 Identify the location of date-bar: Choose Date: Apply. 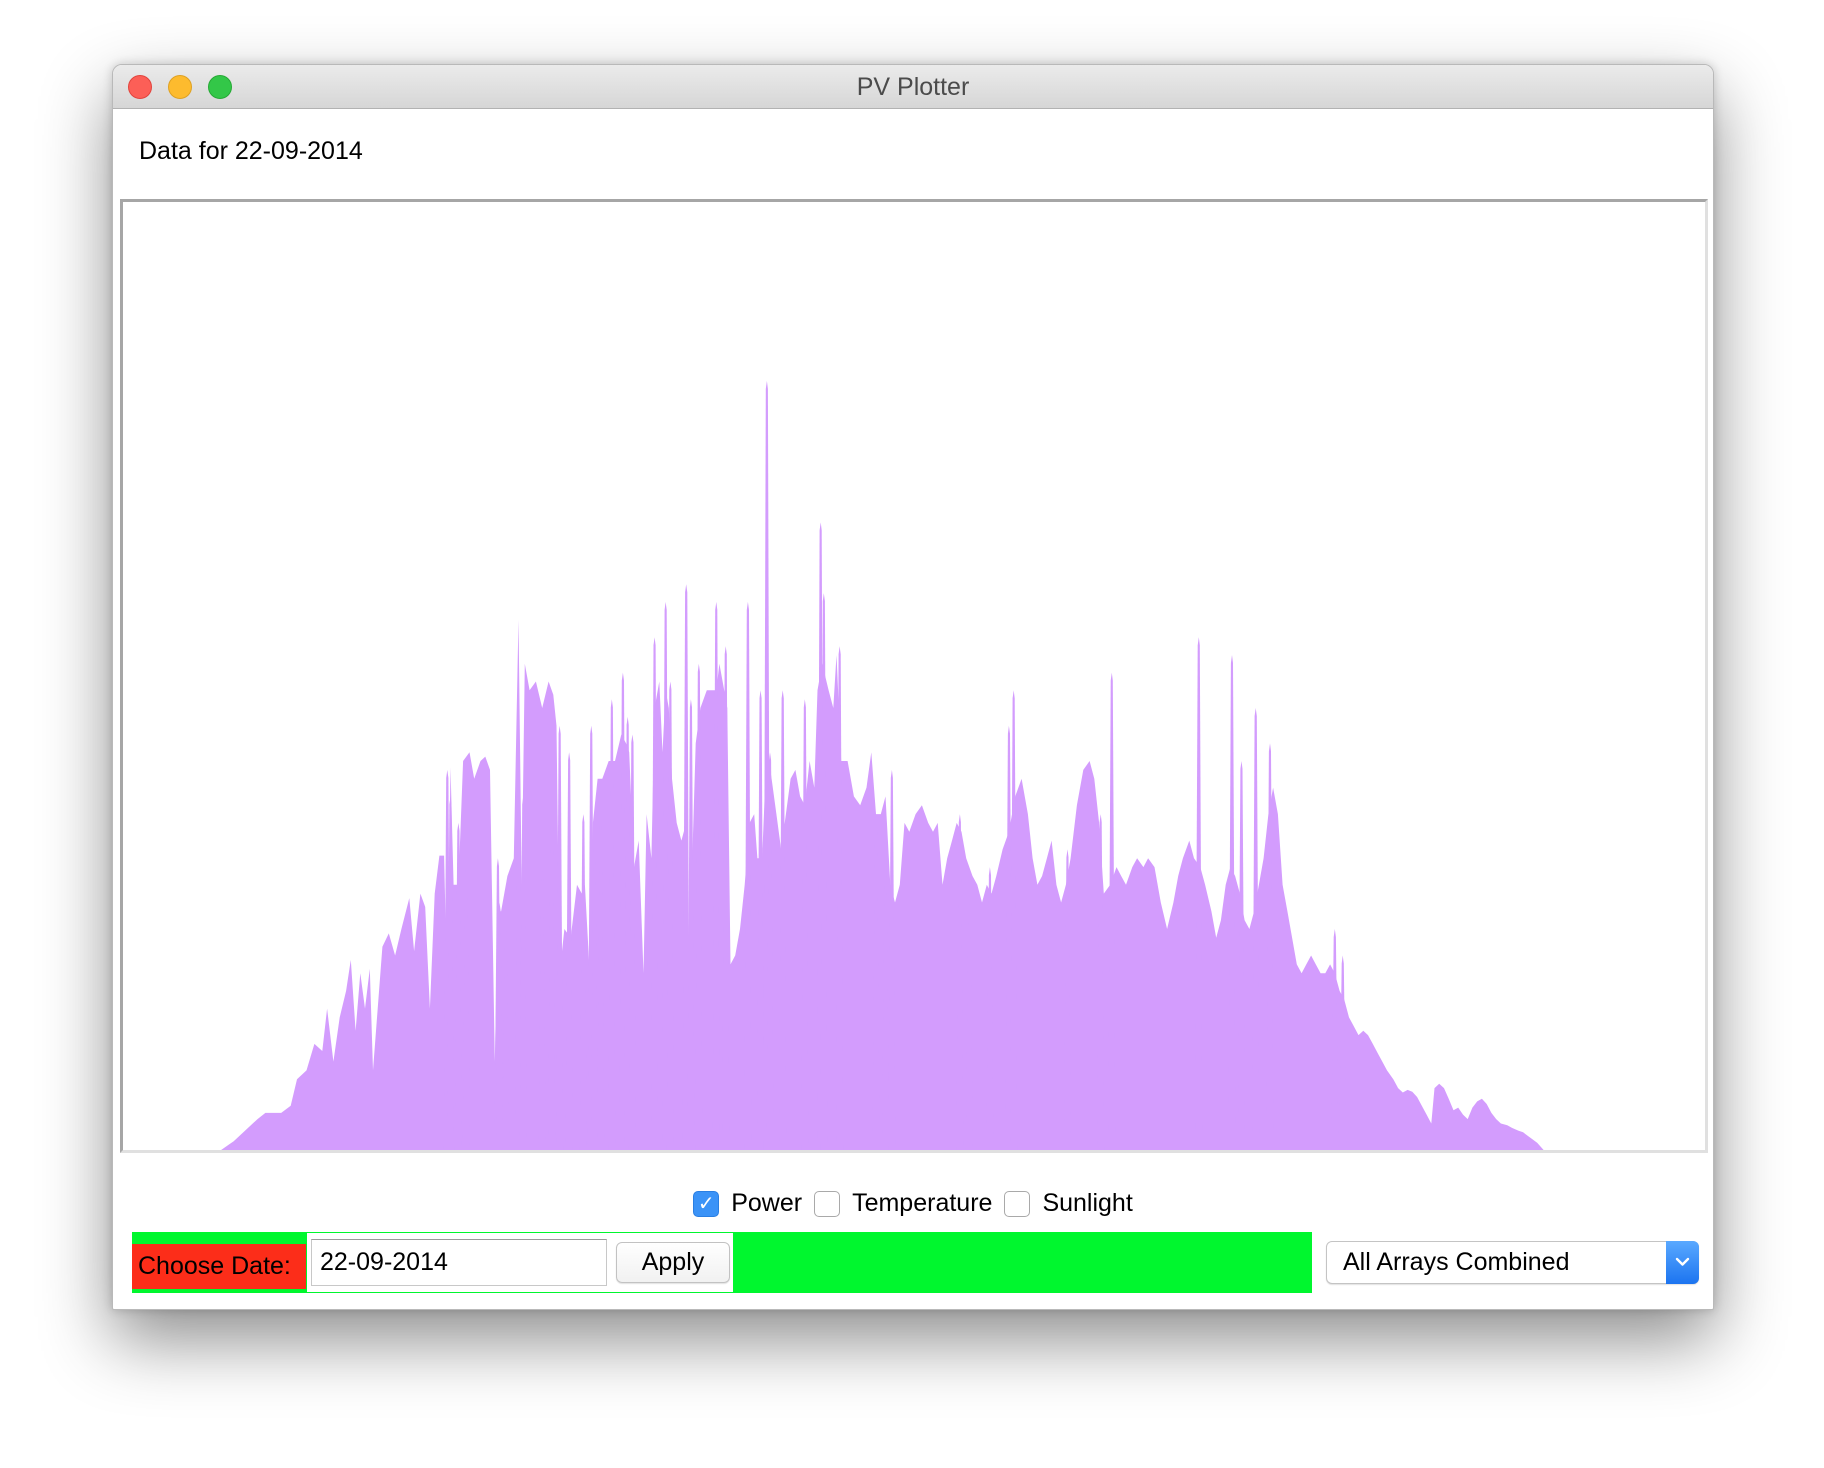
(722, 1262).